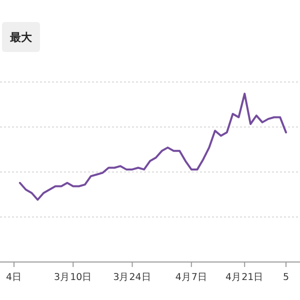 This screenshot has width=300, height=300. What do you see at coordinates (245, 277) in the screenshot?
I see `x-tick-label: 4月21日` at bounding box center [245, 277].